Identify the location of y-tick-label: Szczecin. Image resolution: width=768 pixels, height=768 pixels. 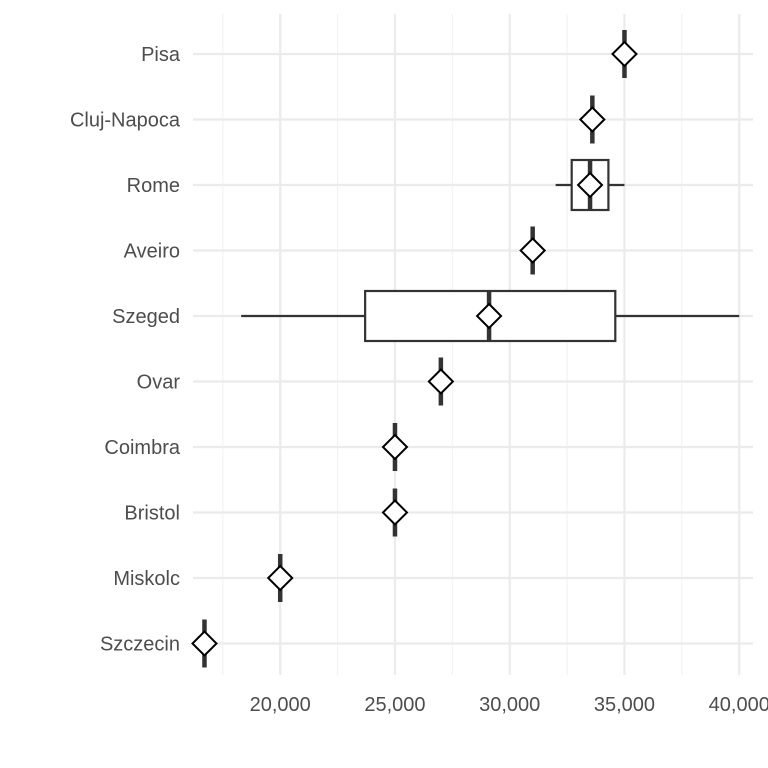
(140, 645).